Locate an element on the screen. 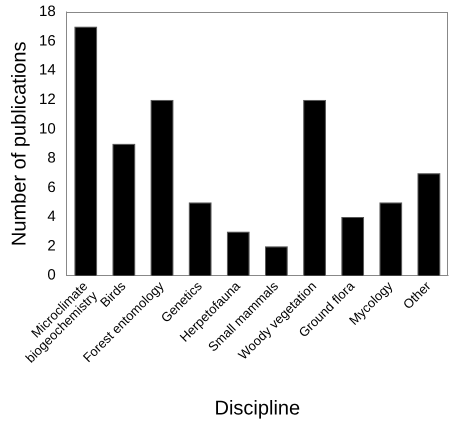 The image size is (449, 429). y-tick-label: 0 is located at coordinates (51, 275).